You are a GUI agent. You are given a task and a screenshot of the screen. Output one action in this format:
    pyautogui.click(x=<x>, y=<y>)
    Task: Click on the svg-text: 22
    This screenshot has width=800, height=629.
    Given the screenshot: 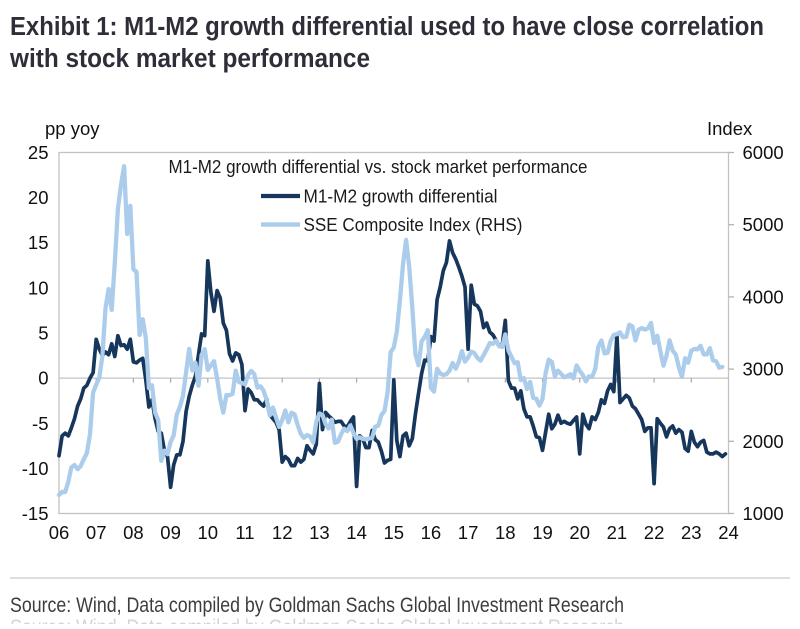 What is the action you would take?
    pyautogui.click(x=654, y=532)
    